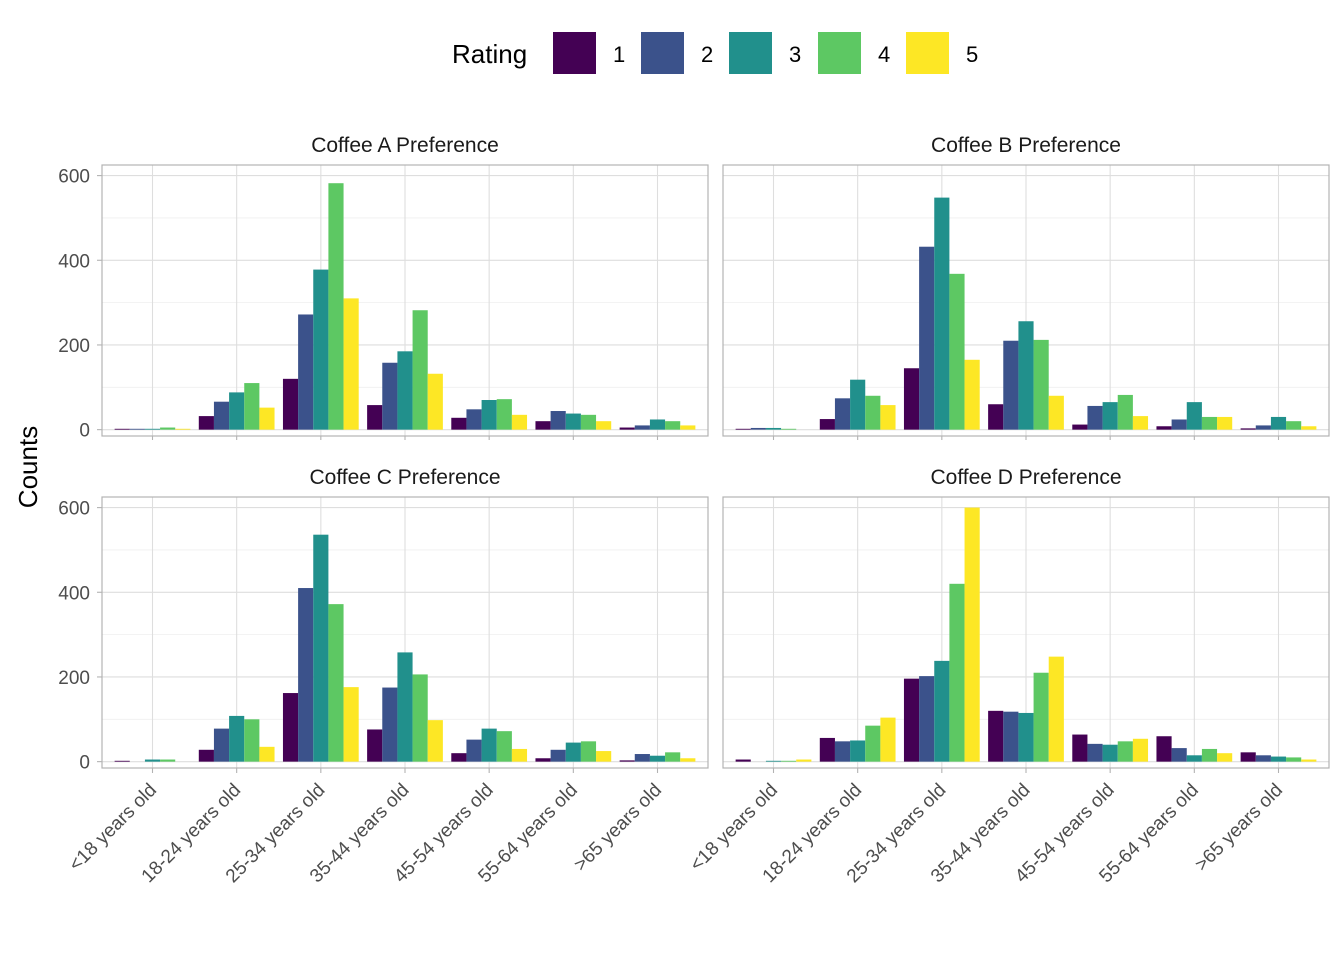 This screenshot has width=1344, height=960. What do you see at coordinates (619, 54) in the screenshot?
I see `legend-label-1: 1` at bounding box center [619, 54].